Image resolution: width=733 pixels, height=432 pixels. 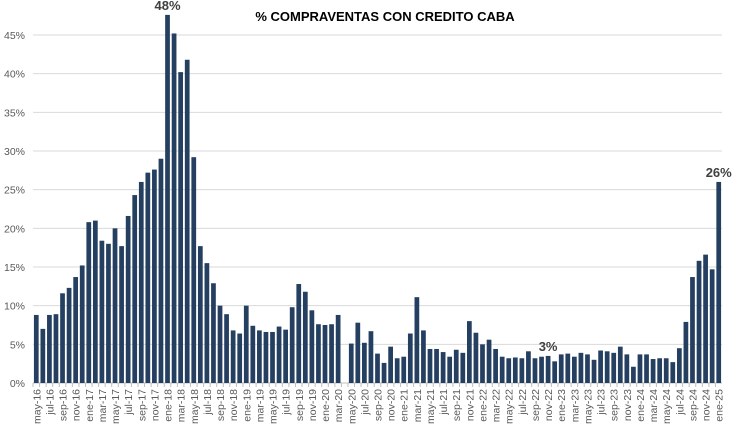 I want to click on x-tick-label: mar-20, so click(x=339, y=405).